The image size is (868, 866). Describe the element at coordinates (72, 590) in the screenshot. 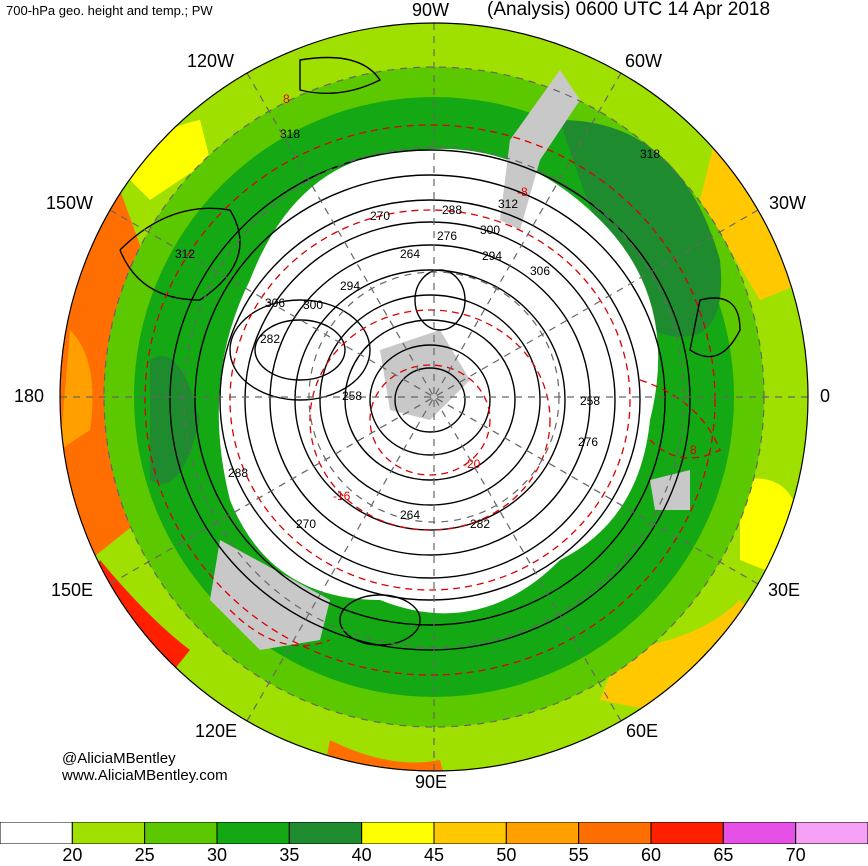

I see `lon-label-150e: 150E` at that location.